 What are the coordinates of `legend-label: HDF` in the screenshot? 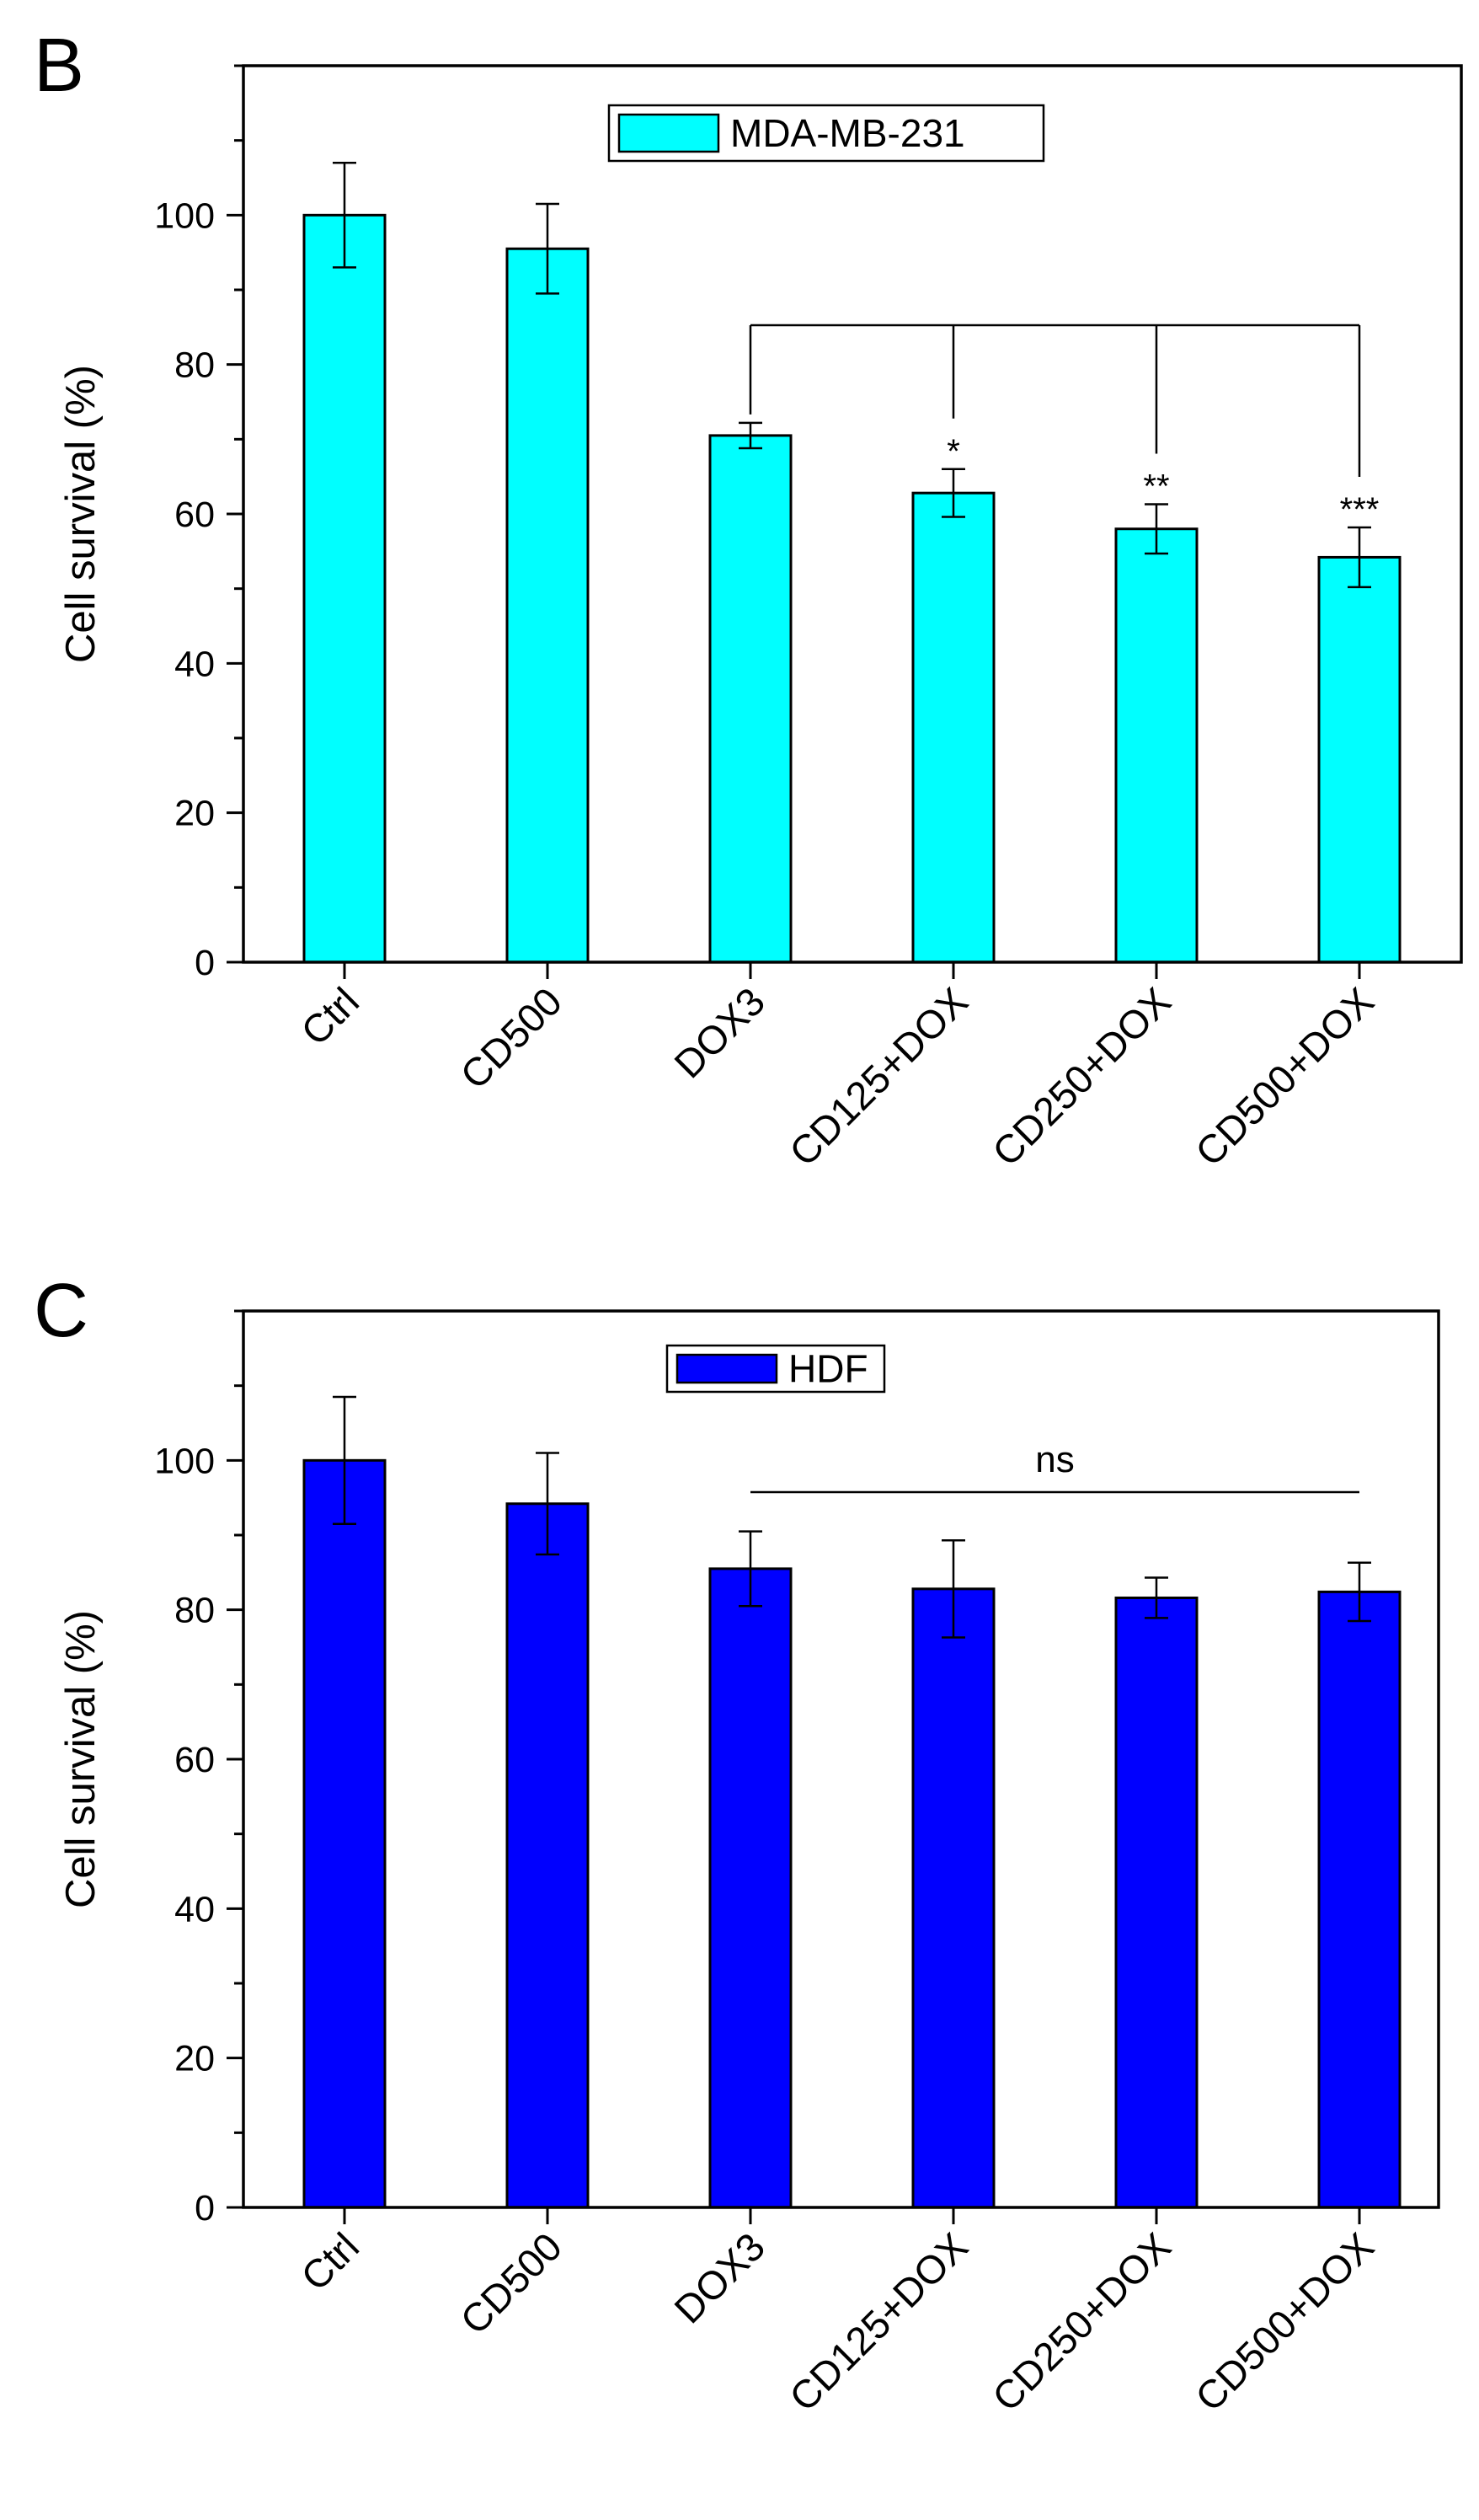 It's located at (828, 1369).